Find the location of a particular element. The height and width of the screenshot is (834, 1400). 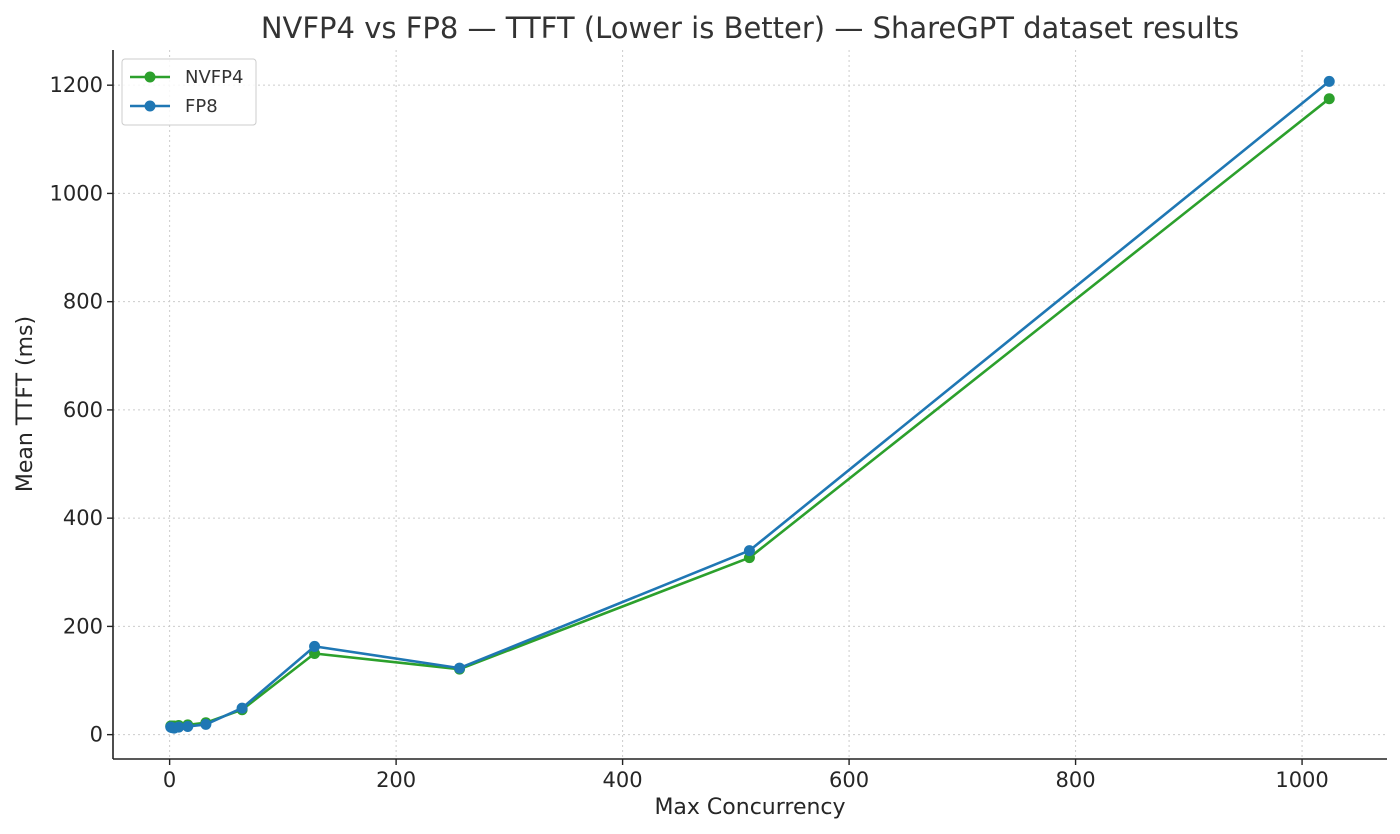

y-tick-label: 800 is located at coordinates (83, 302).